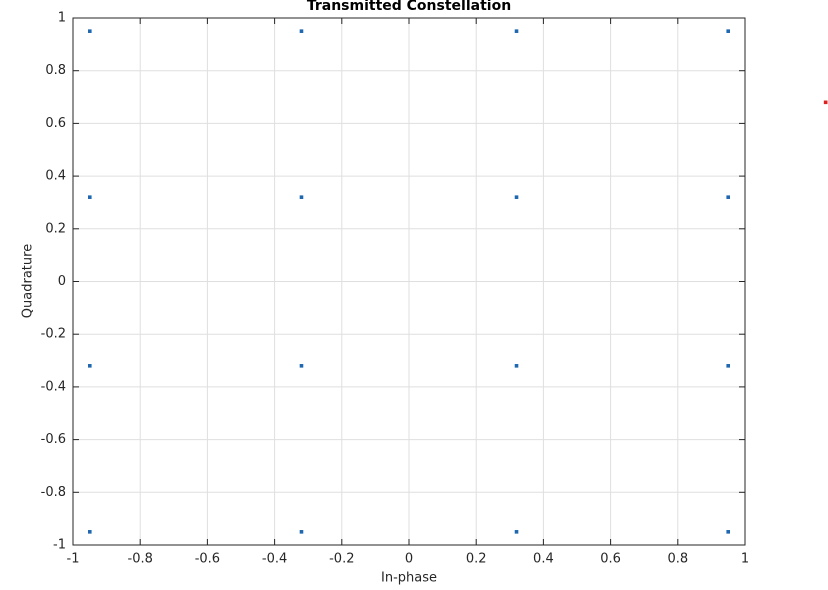 The height and width of the screenshot is (590, 828). Describe the element at coordinates (55, 70) in the screenshot. I see `y-tick-label: 0.8` at that location.